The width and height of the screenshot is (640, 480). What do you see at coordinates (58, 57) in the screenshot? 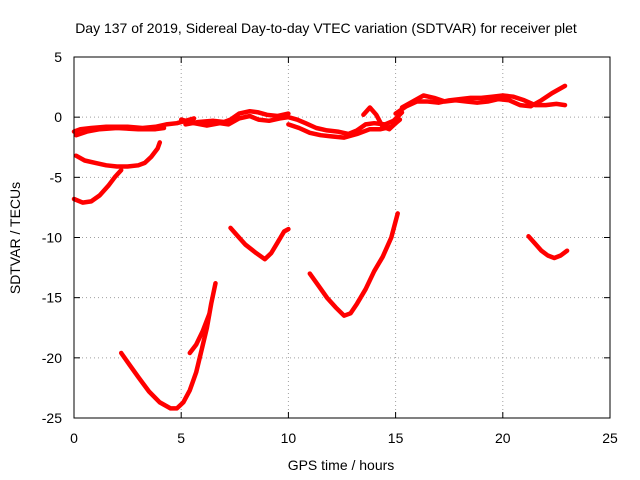
I see `y-tick-label: 5` at bounding box center [58, 57].